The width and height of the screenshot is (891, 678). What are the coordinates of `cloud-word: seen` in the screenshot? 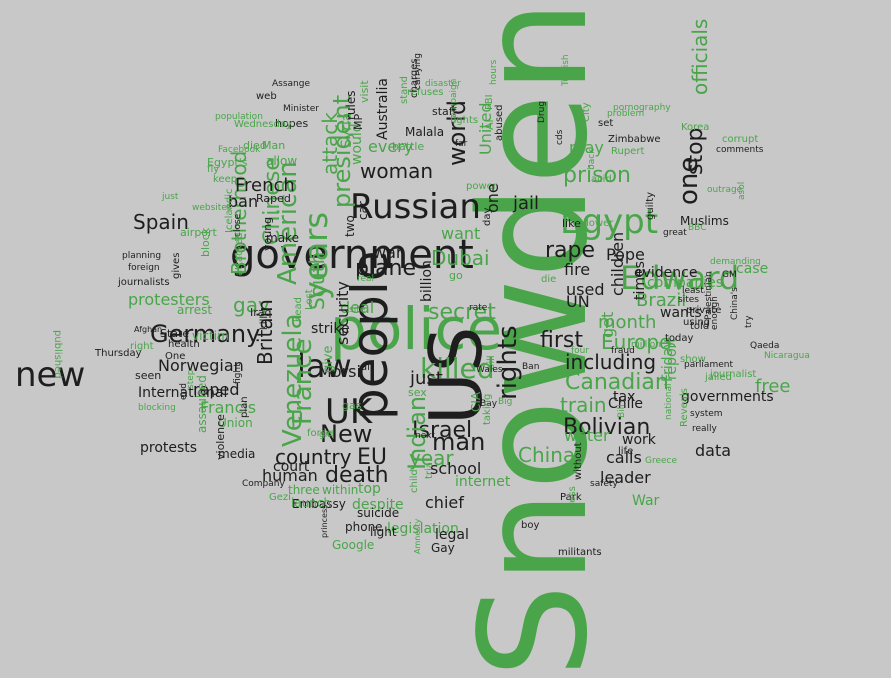 It's located at (148, 375).